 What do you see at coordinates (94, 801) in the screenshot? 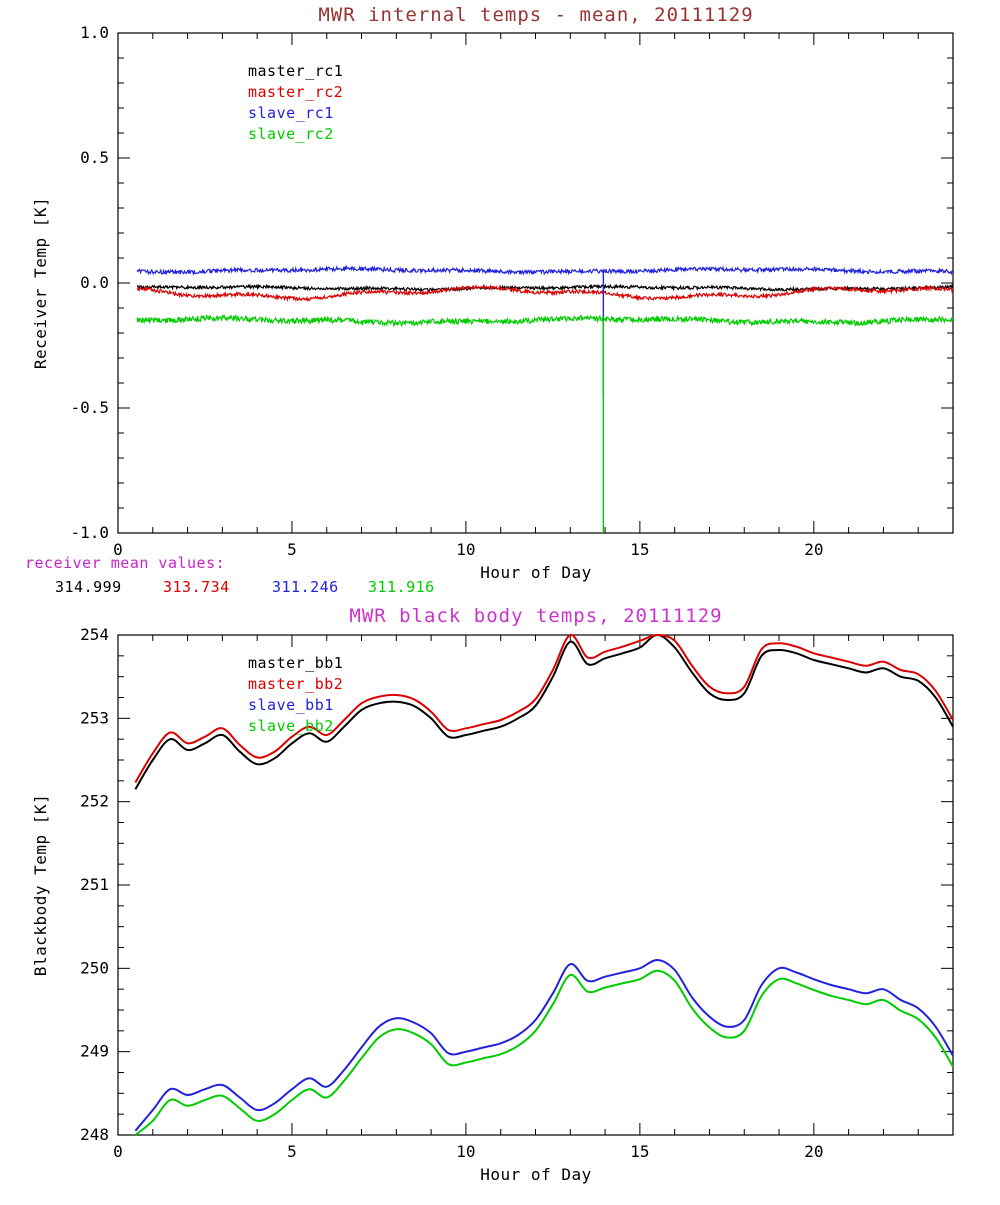
I see `y-tick-label: 252` at bounding box center [94, 801].